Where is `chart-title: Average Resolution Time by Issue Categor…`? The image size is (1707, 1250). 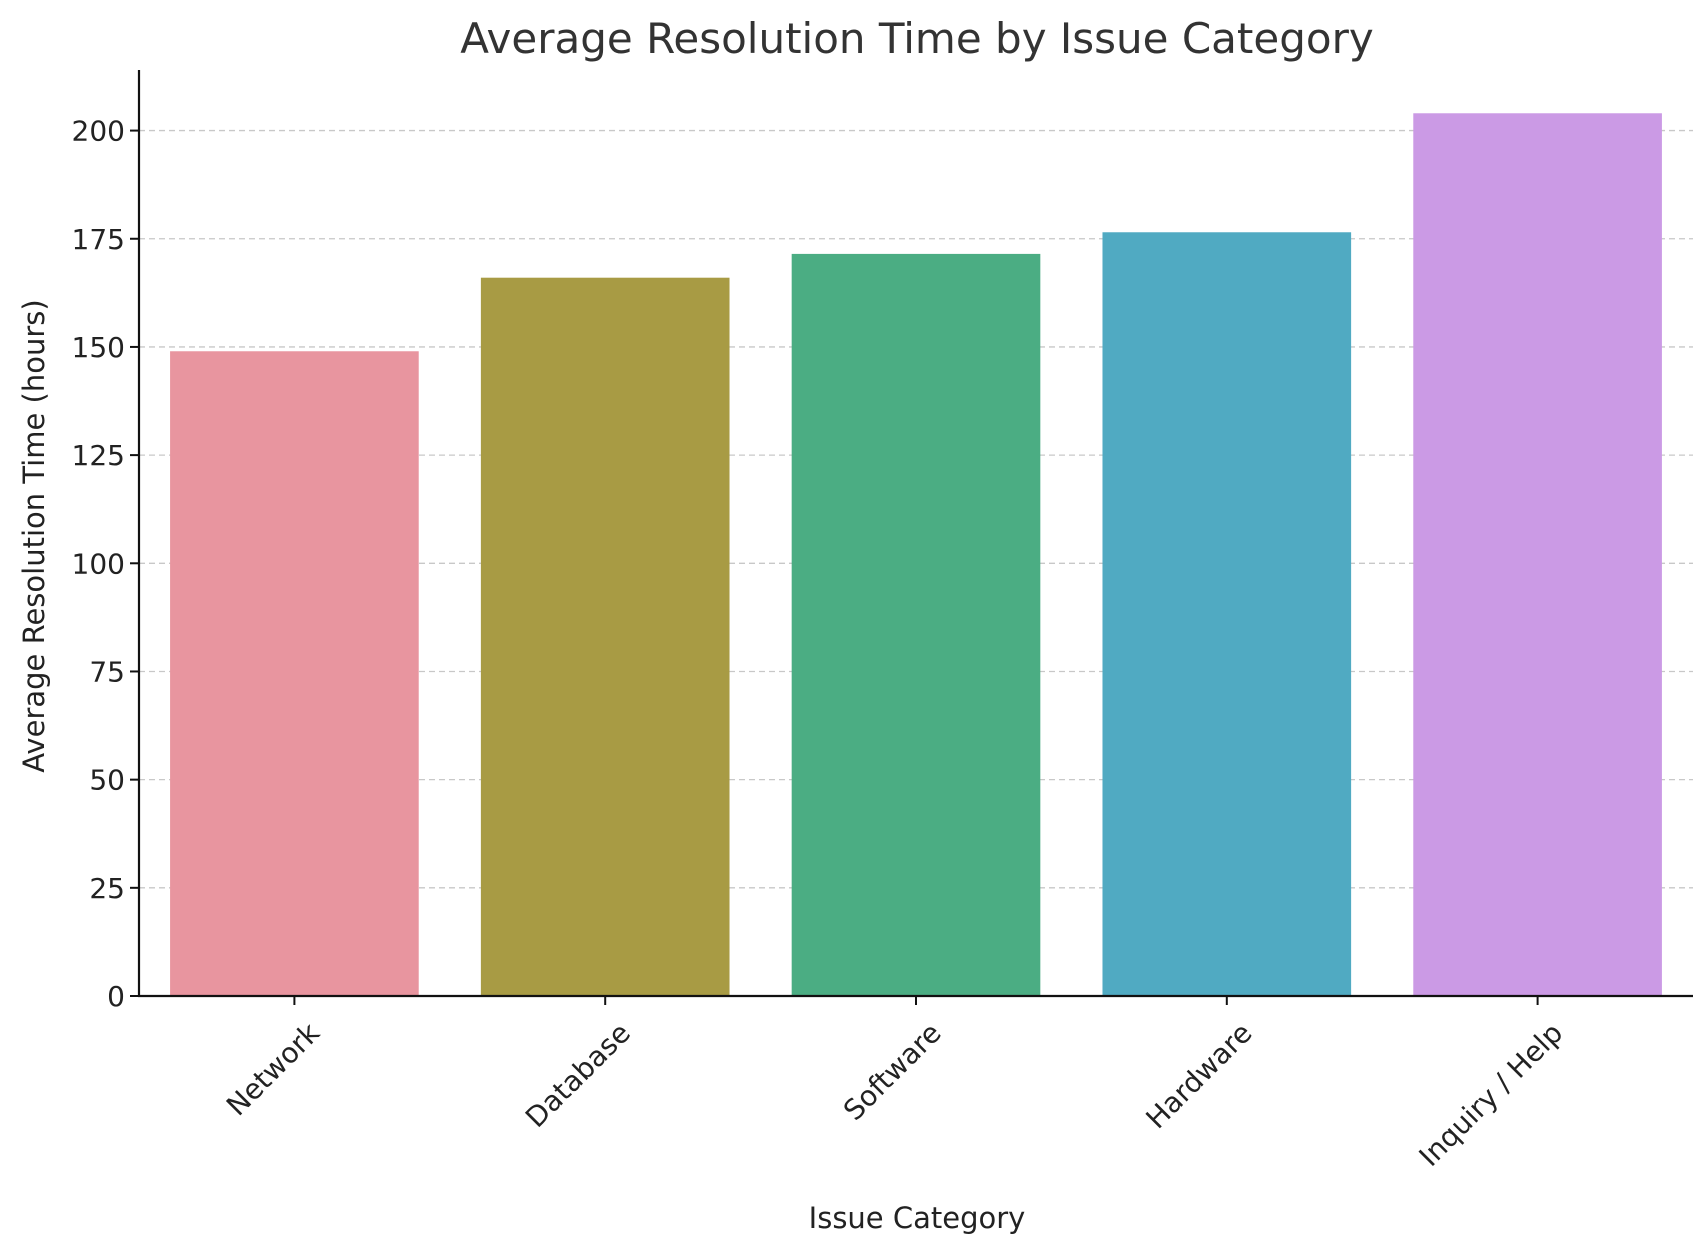 chart-title: Average Resolution Time by Issue Categor… is located at coordinates (916, 38).